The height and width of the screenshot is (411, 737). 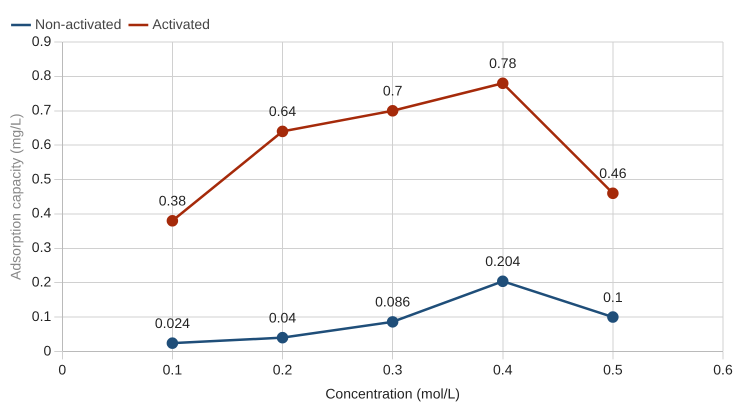 I want to click on data-label: 0.024, so click(x=172, y=323).